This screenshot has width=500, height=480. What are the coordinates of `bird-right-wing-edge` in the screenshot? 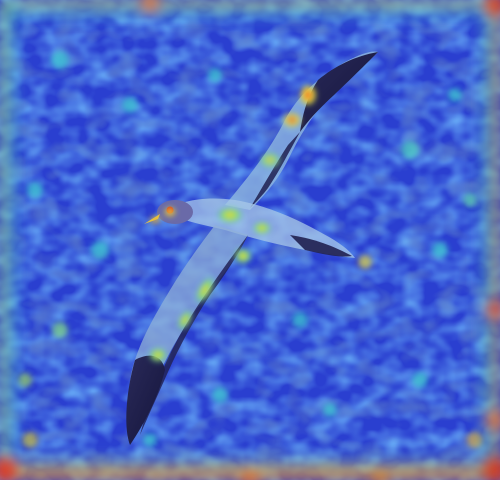 It's located at (275, 170).